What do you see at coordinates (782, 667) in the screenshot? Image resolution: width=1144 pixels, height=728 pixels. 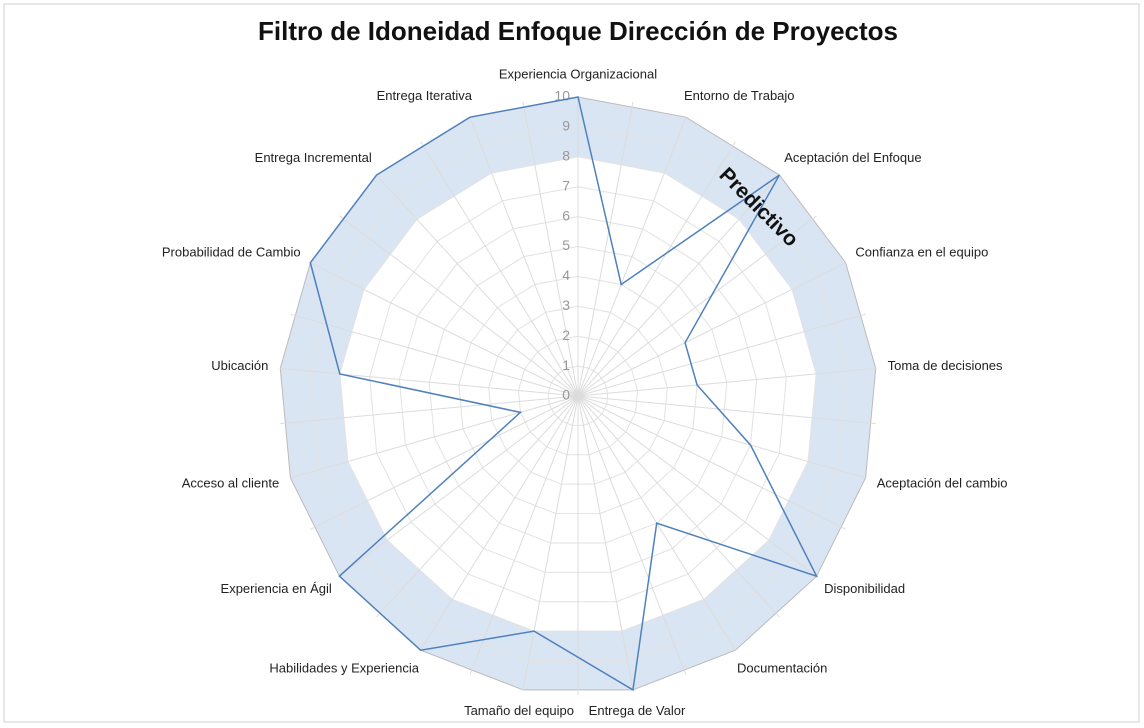 I see `category-label: Documentación` at bounding box center [782, 667].